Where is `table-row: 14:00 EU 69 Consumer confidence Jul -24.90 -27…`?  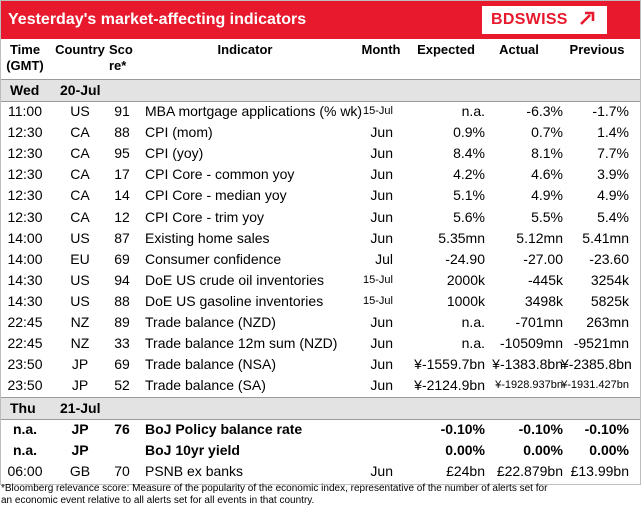 table-row: 14:00 EU 69 Consumer confidence Jul -24.90 -27… is located at coordinates (320, 259).